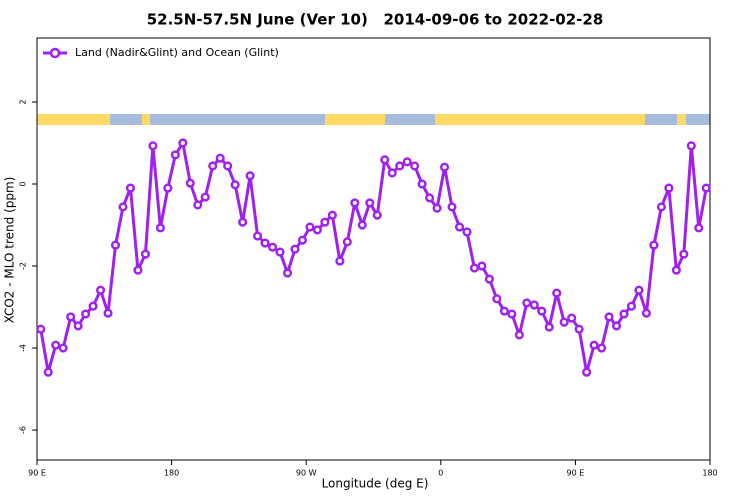 This screenshot has width=750, height=500. I want to click on legend-label: Land (Nadir&Glint) and Ocean (Glint), so click(177, 52).